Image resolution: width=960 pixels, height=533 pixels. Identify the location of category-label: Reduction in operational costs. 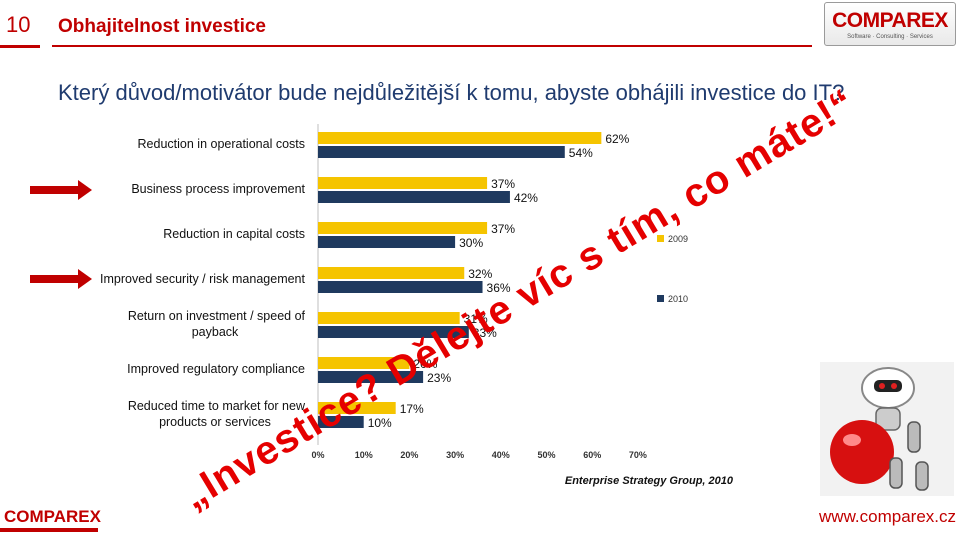
(221, 144).